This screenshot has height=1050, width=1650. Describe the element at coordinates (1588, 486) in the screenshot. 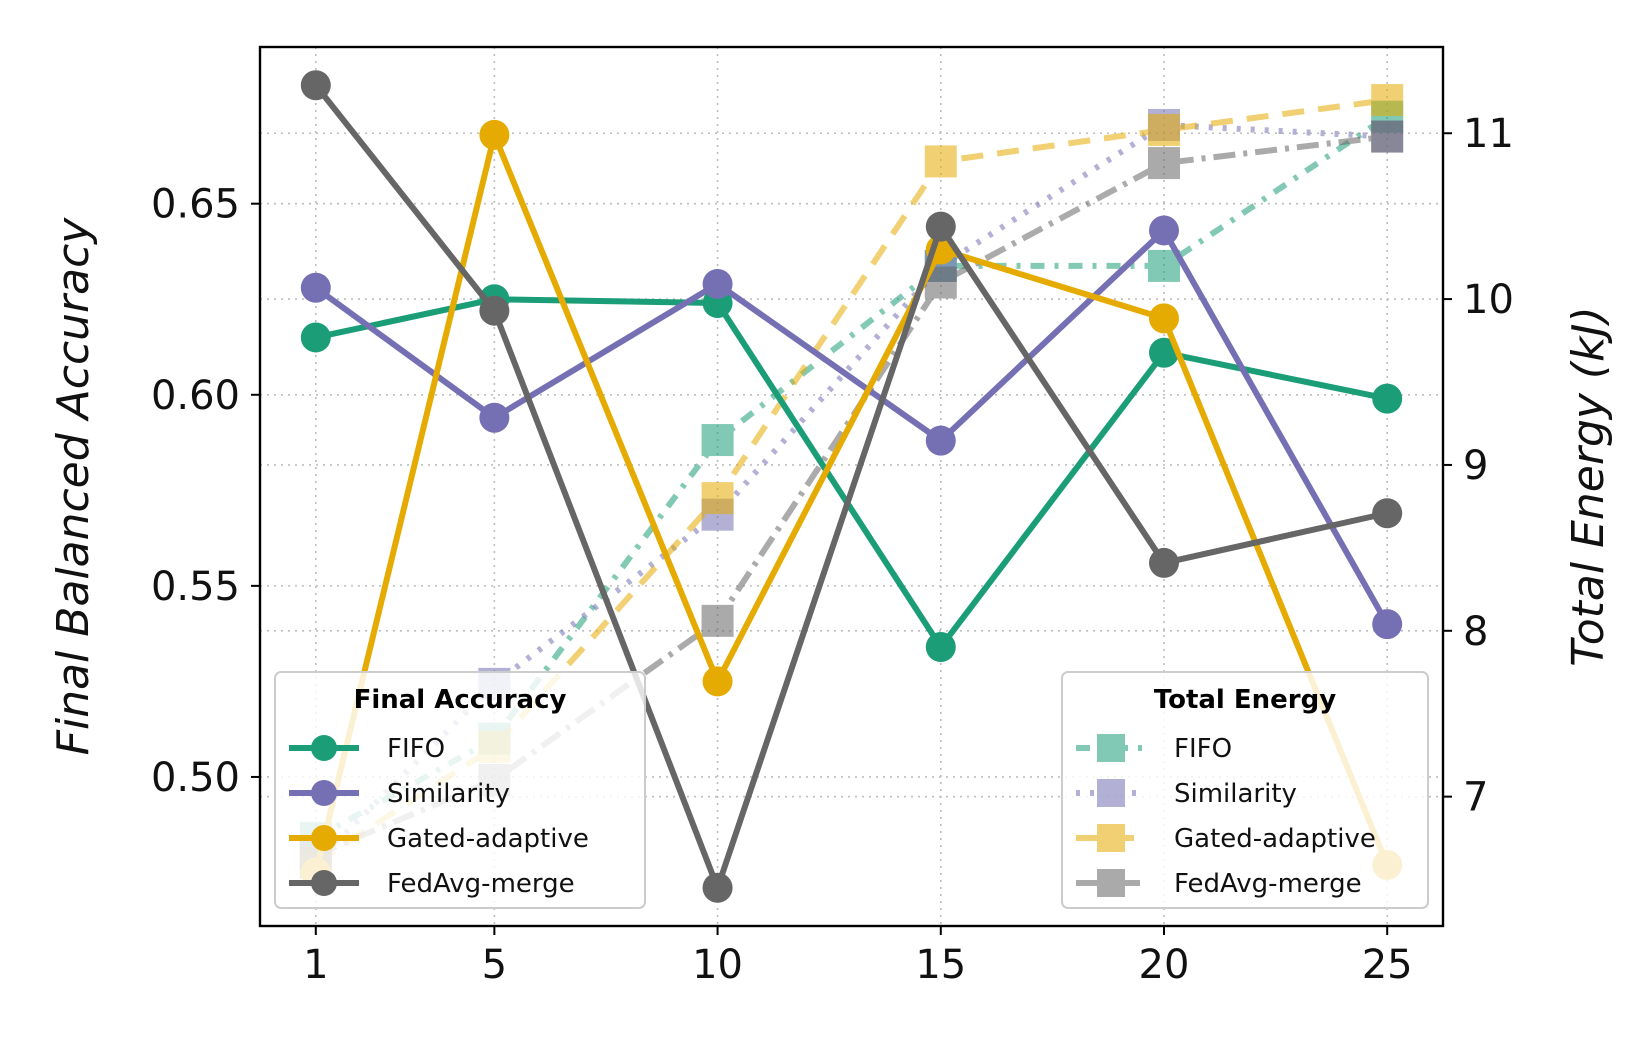

I see `y-axis-right-title: Total Energy (kJ)` at that location.